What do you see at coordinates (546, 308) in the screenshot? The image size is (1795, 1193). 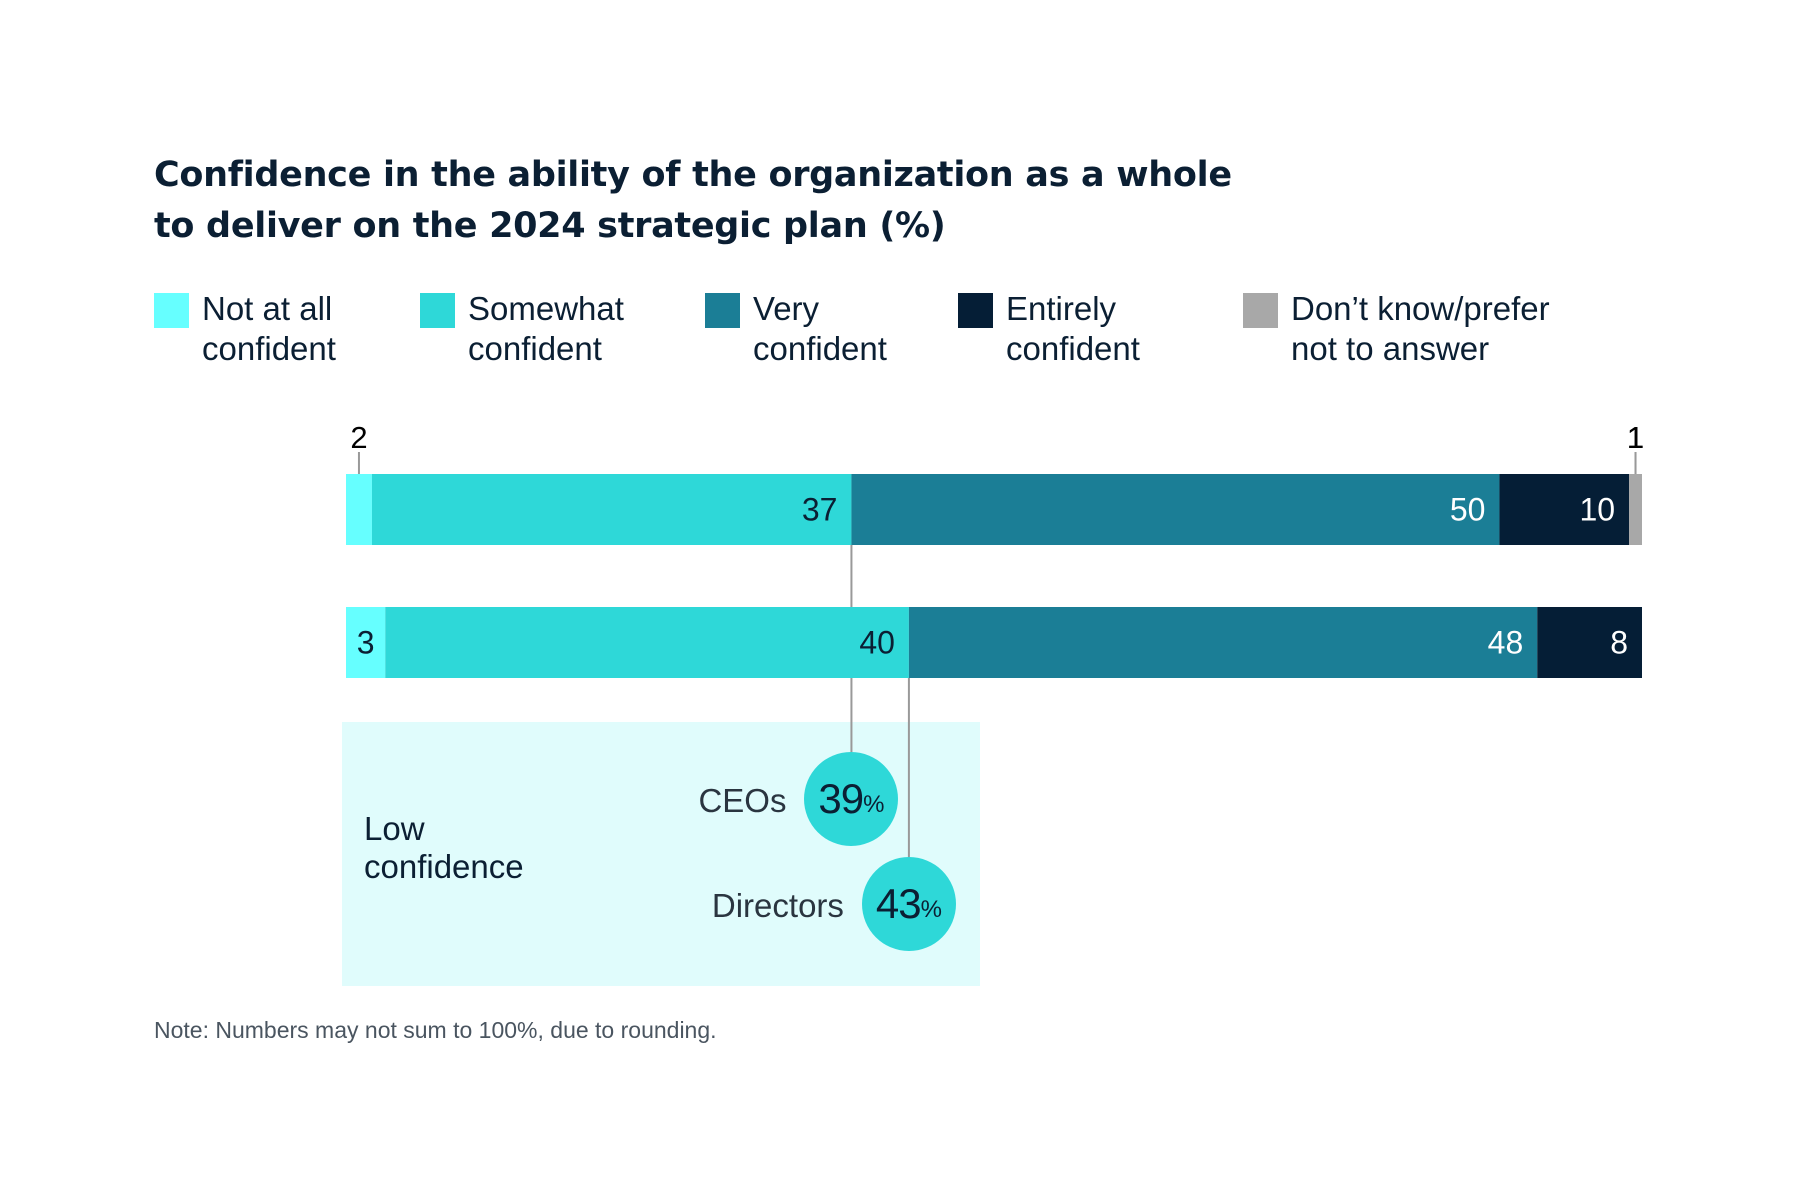 I see `legend-label-line1: Somewhat` at bounding box center [546, 308].